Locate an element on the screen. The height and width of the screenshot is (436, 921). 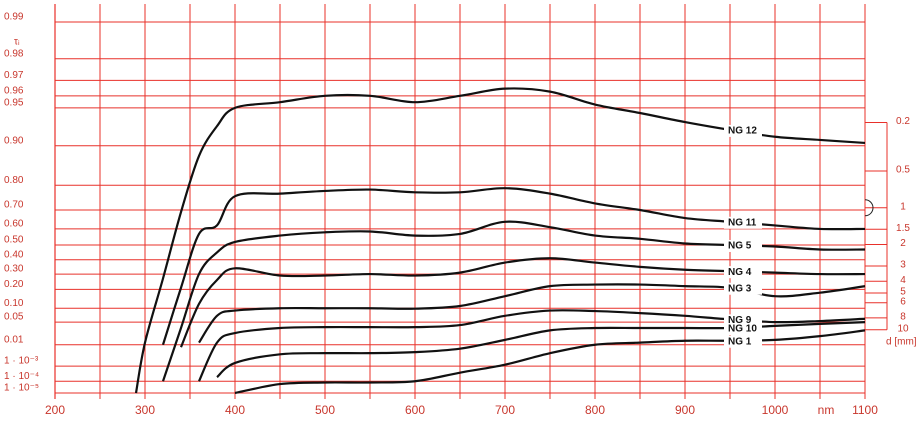
x-tick-label: 200 is located at coordinates (55, 410).